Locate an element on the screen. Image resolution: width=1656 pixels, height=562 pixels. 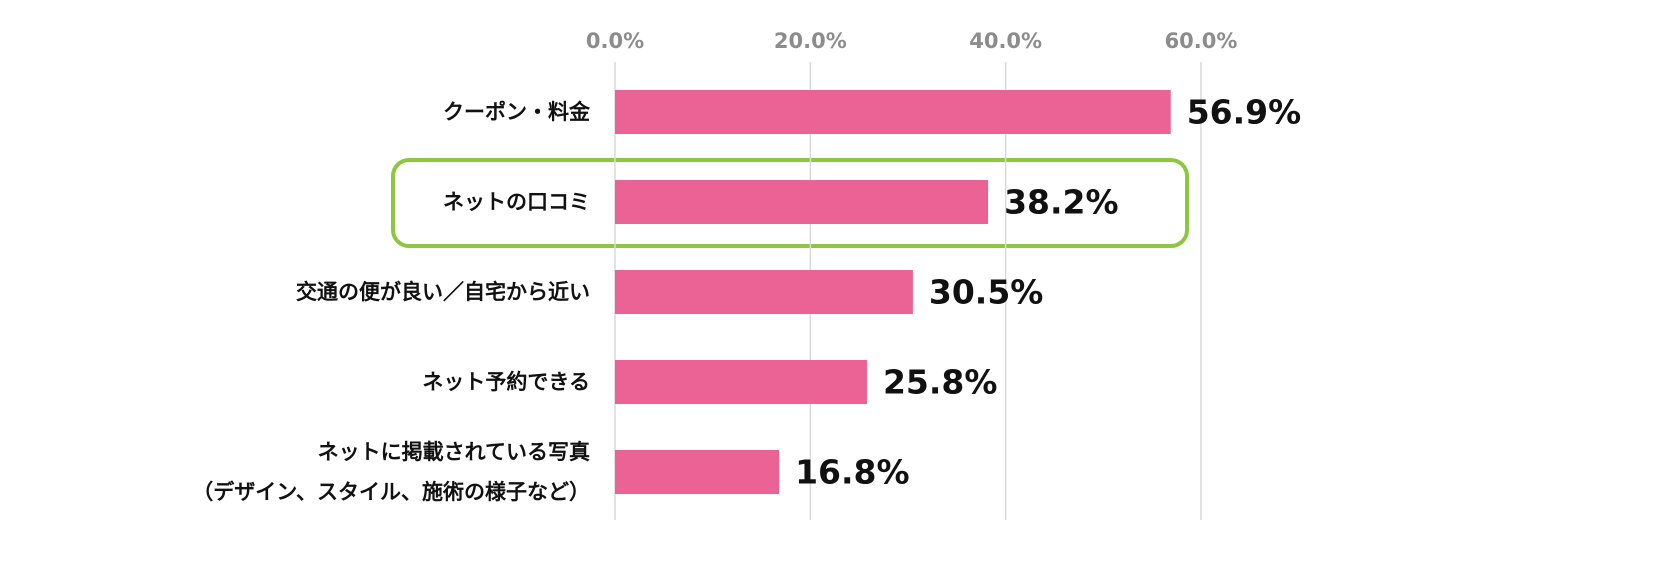
category-label: ネットの口コミ is located at coordinates (516, 202).